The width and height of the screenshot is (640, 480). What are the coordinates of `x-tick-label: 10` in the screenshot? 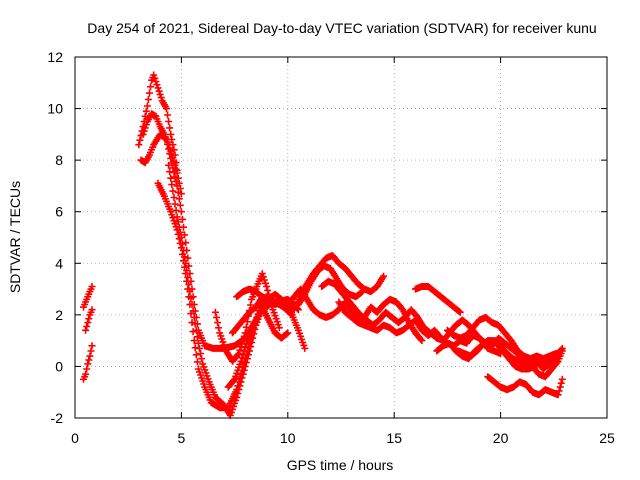 It's located at (288, 438).